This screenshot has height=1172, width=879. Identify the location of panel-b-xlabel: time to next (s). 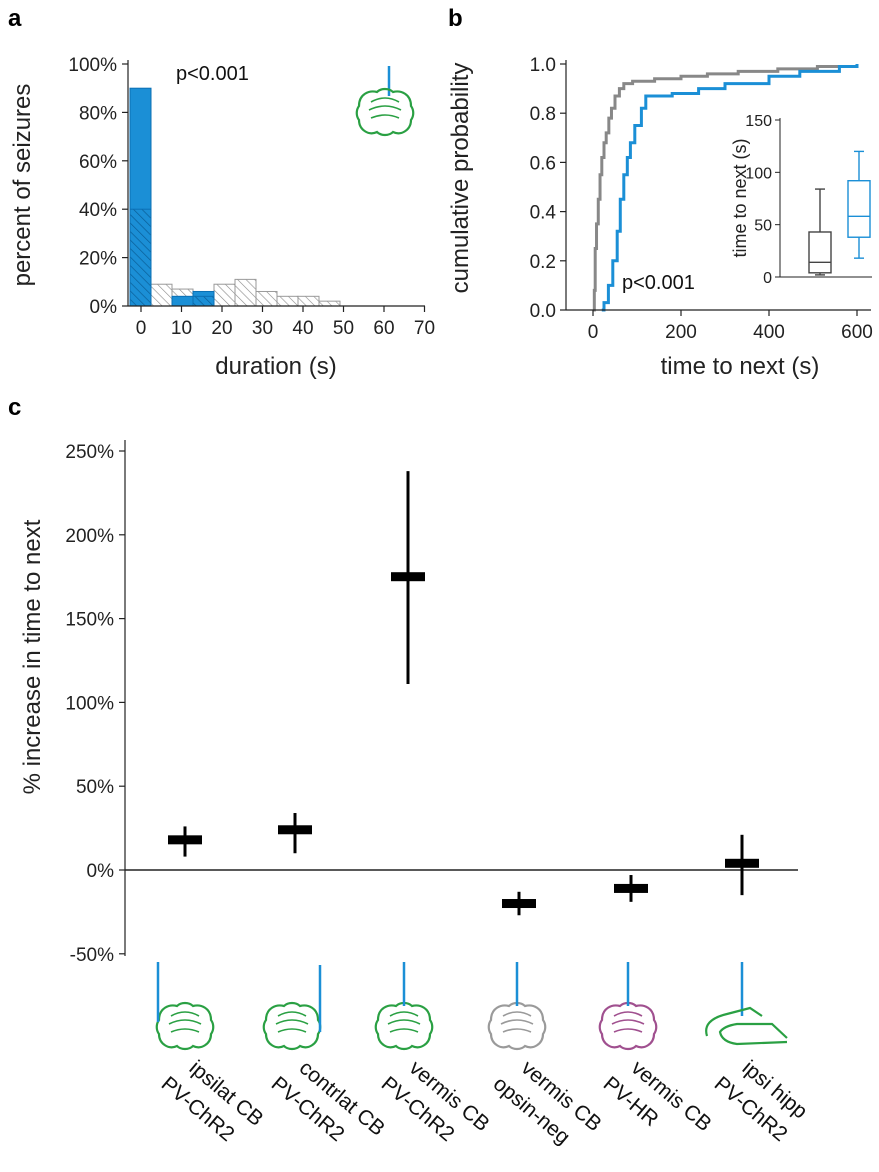
(740, 366).